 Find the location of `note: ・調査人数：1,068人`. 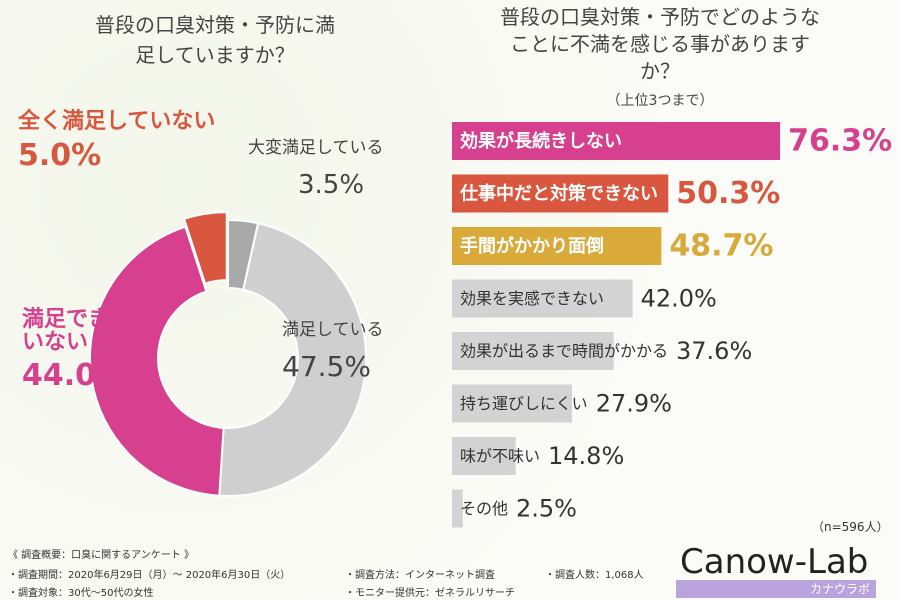

note: ・調査人数：1,068人 is located at coordinates (594, 575).